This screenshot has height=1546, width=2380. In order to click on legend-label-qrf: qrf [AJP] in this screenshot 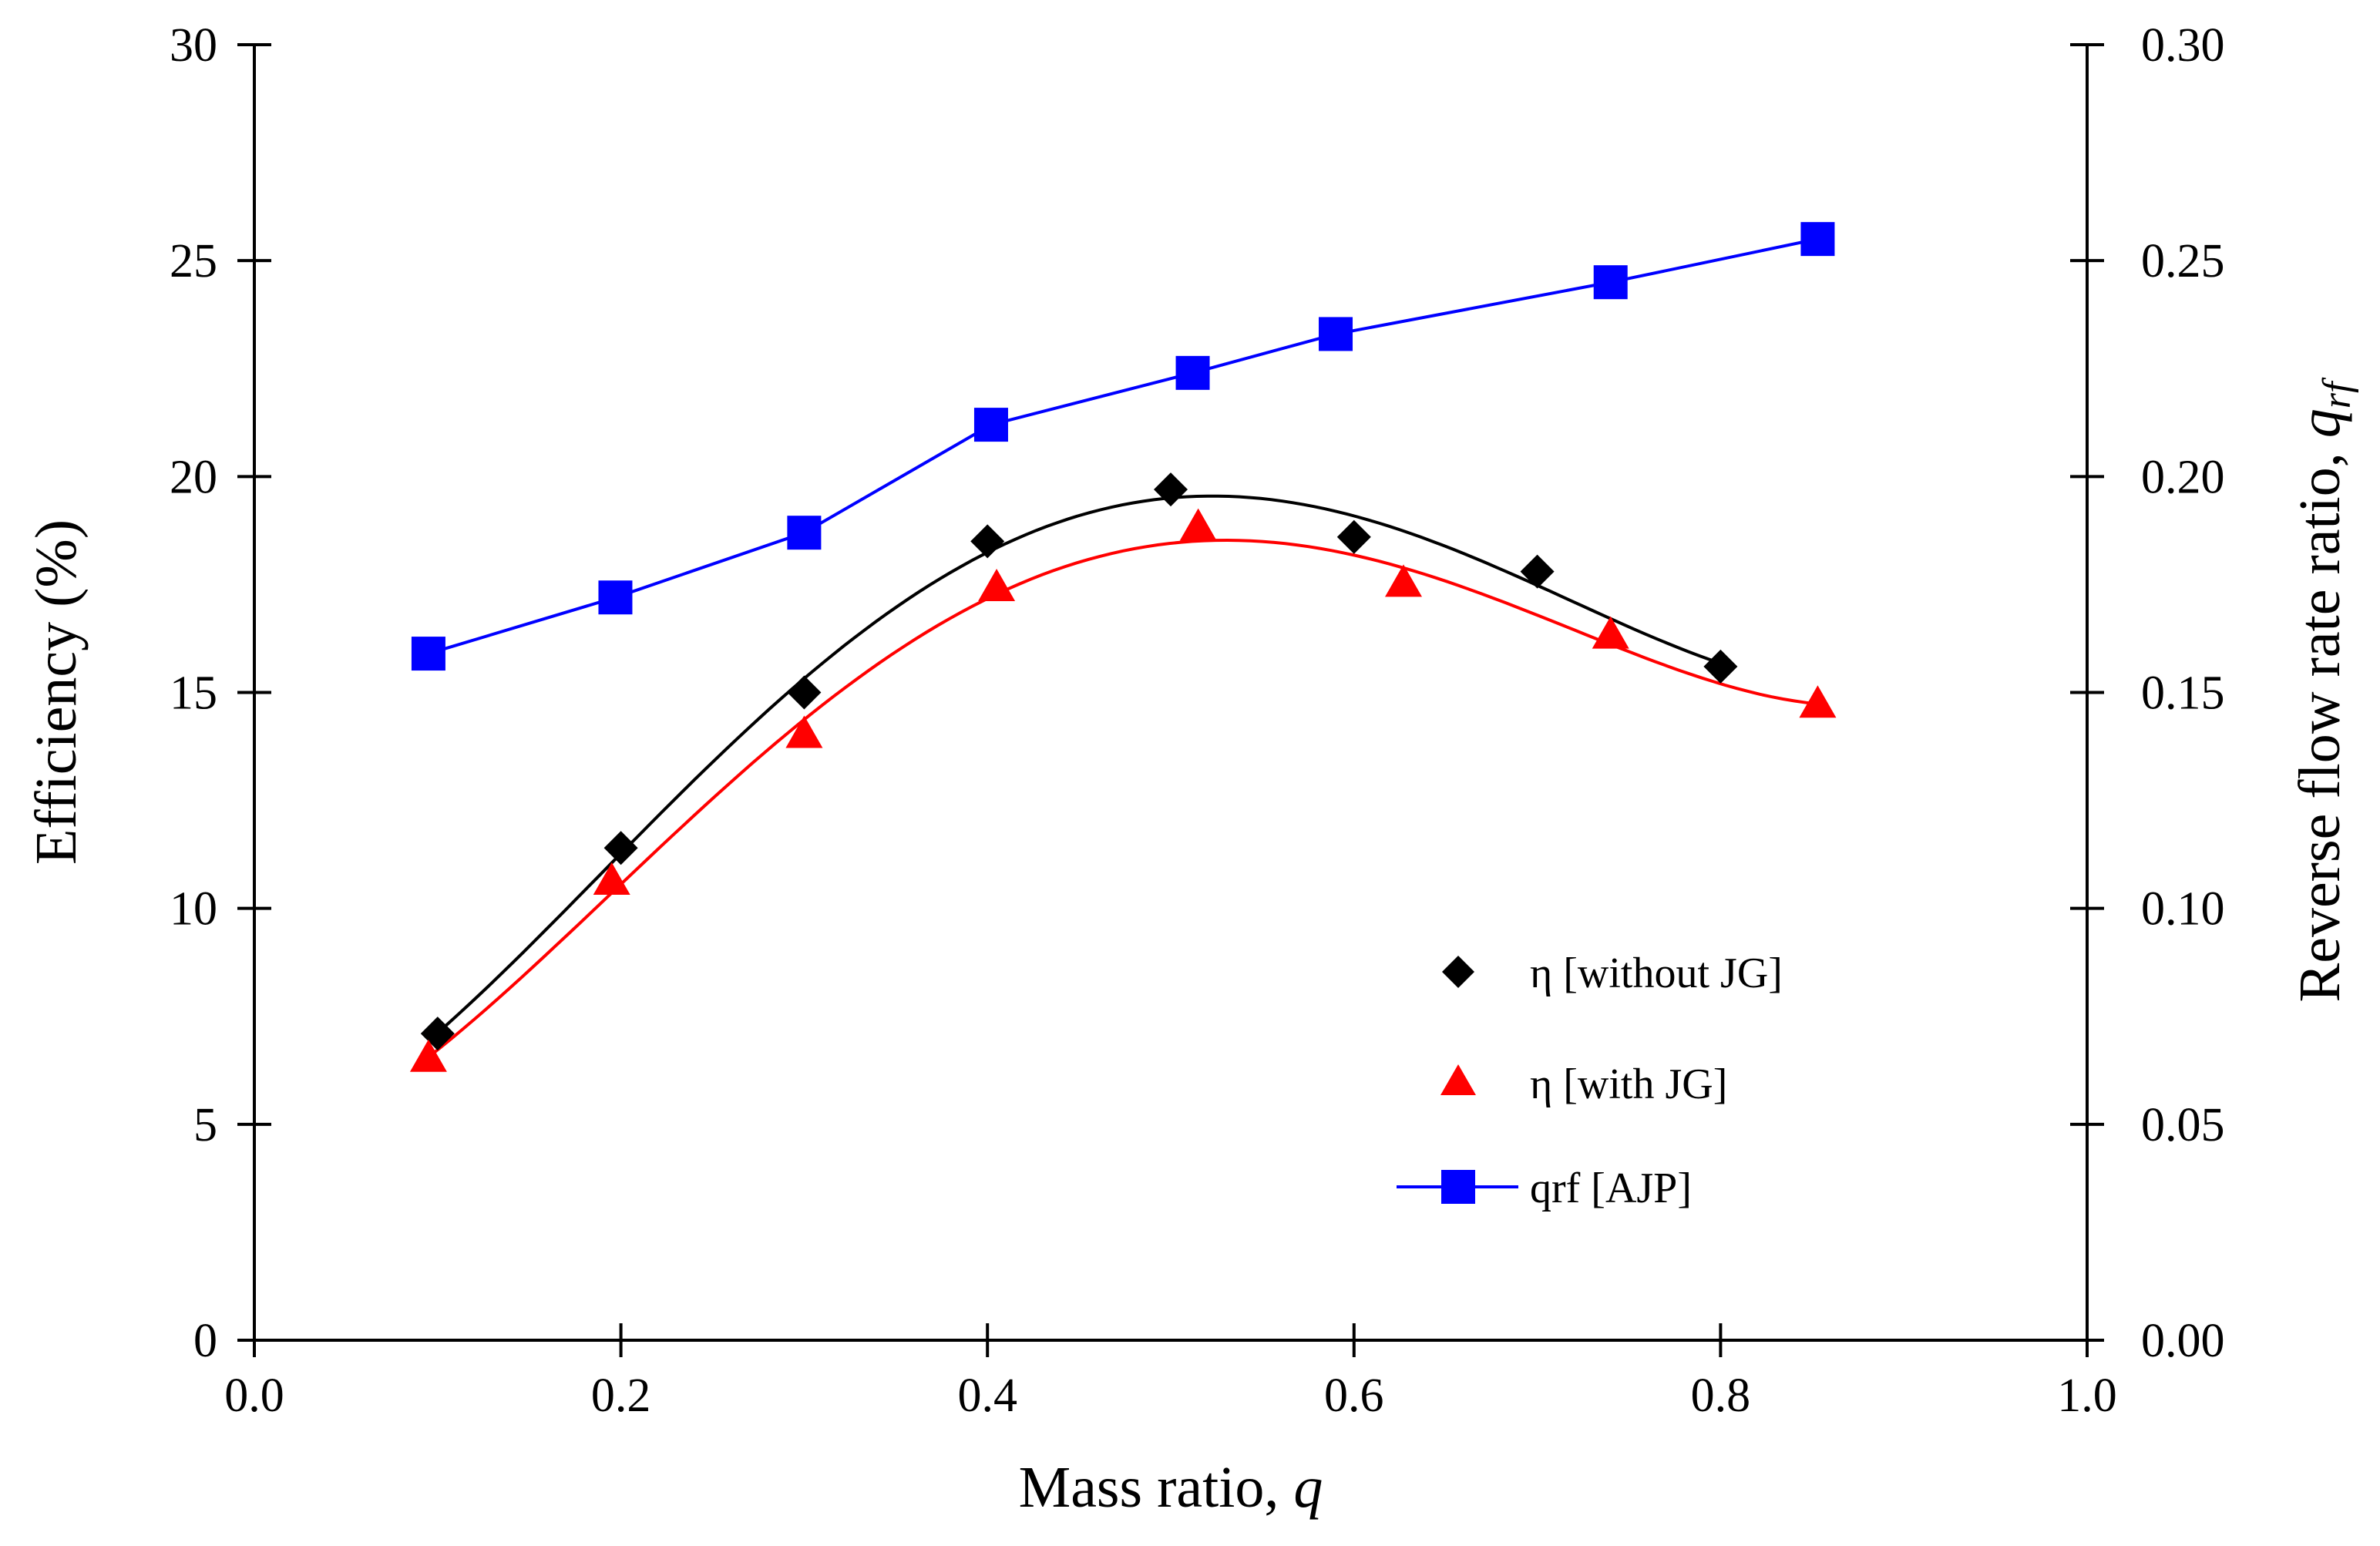, I will do `click(1611, 1188)`.